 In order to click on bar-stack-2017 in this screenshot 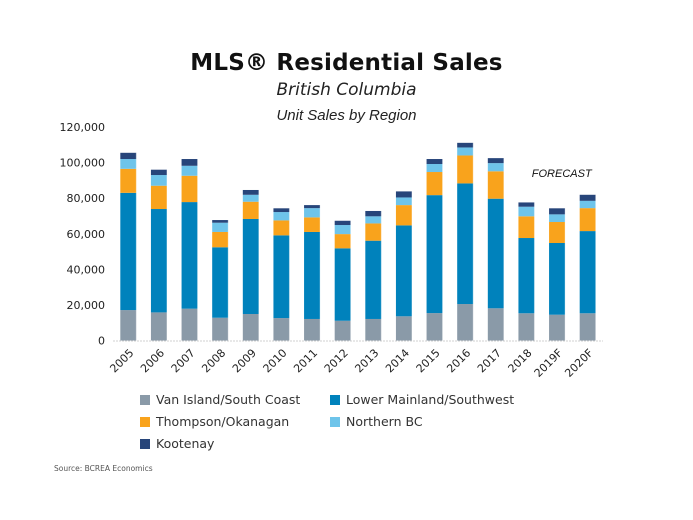, I will do `click(496, 249)`.